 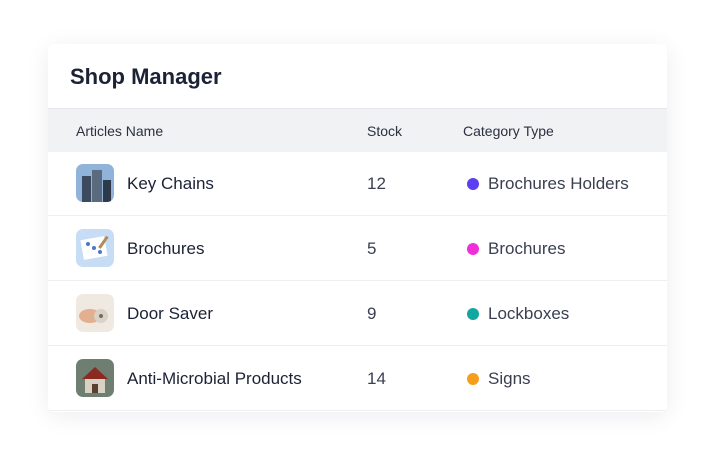 What do you see at coordinates (376, 378) in the screenshot?
I see `stock-count: 14` at bounding box center [376, 378].